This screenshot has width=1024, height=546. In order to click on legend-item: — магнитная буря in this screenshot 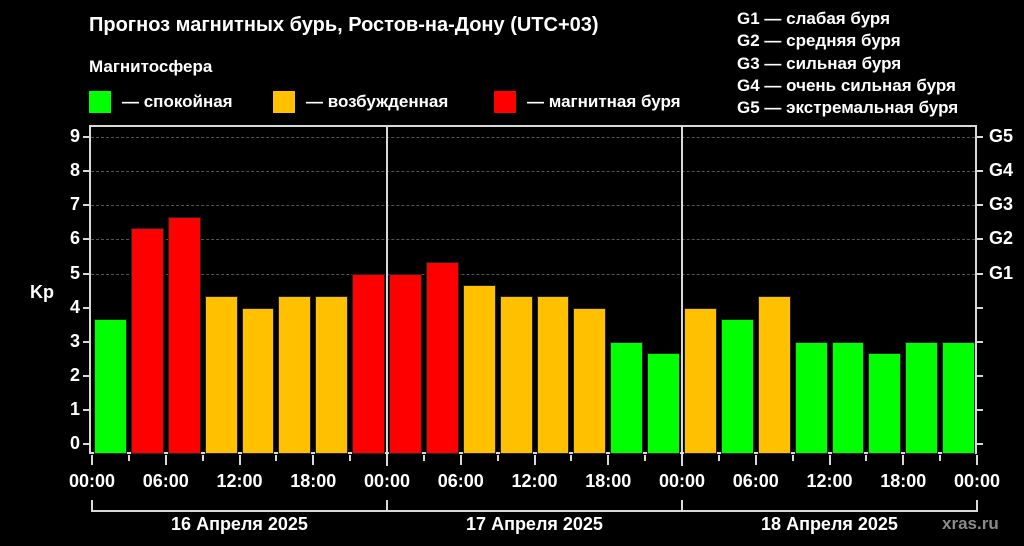, I will do `click(587, 102)`.